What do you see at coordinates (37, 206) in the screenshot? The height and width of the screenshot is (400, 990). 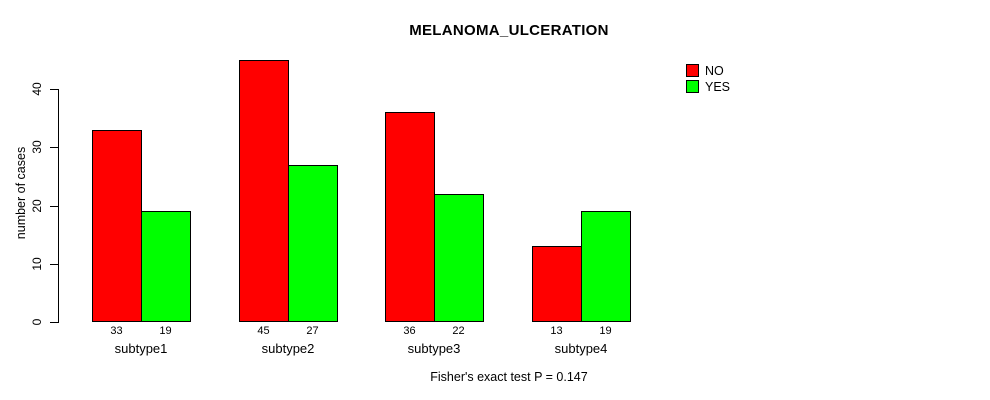 I see `y-tick-label: 20` at bounding box center [37, 206].